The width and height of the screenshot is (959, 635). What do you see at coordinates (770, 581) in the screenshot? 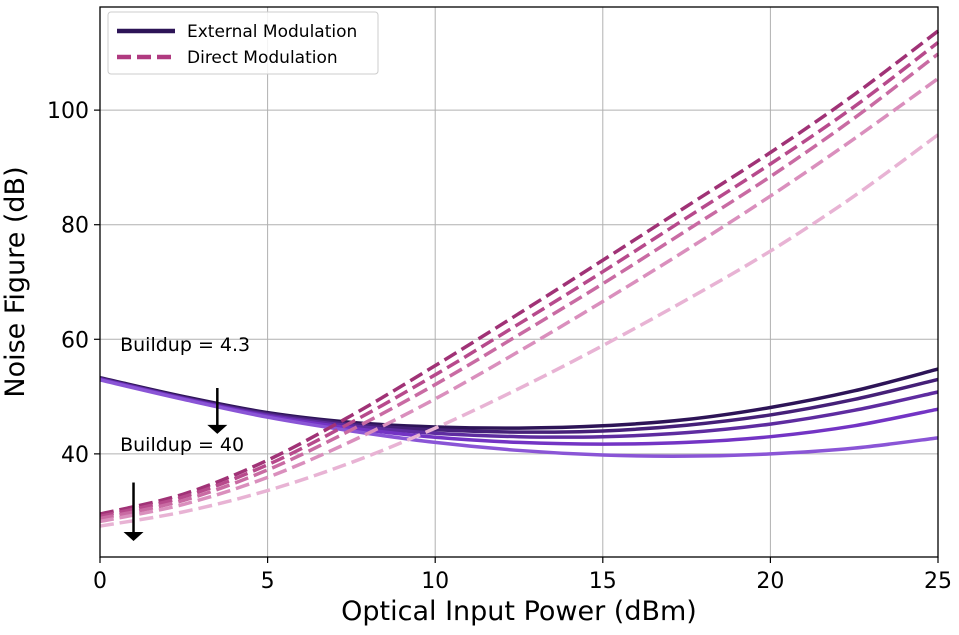
I see `x-tick-label: 20` at bounding box center [770, 581].